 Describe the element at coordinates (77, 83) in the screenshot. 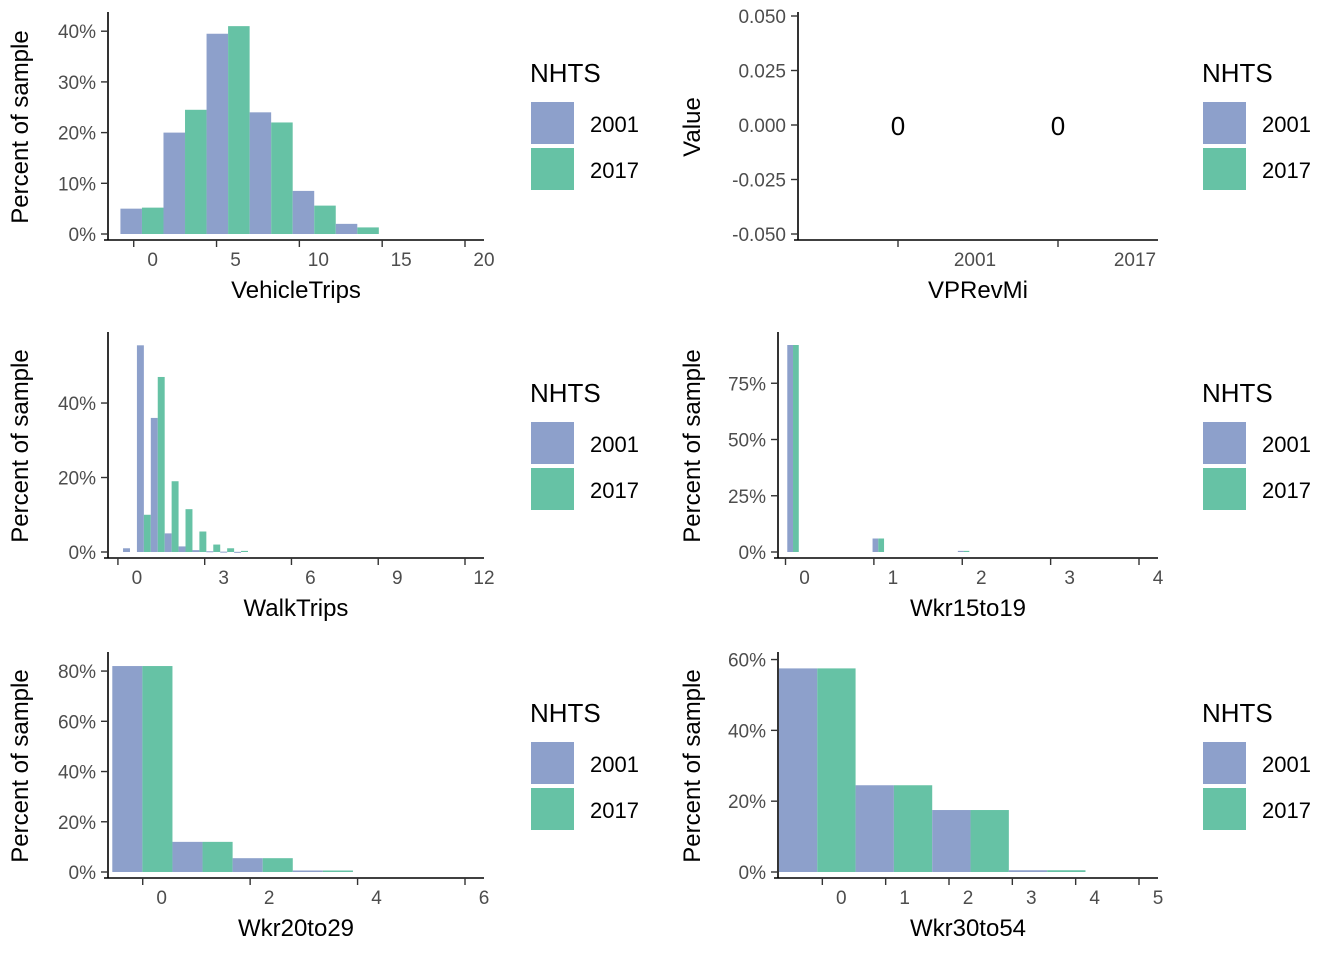

I see `y-tick-label: 30%` at that location.